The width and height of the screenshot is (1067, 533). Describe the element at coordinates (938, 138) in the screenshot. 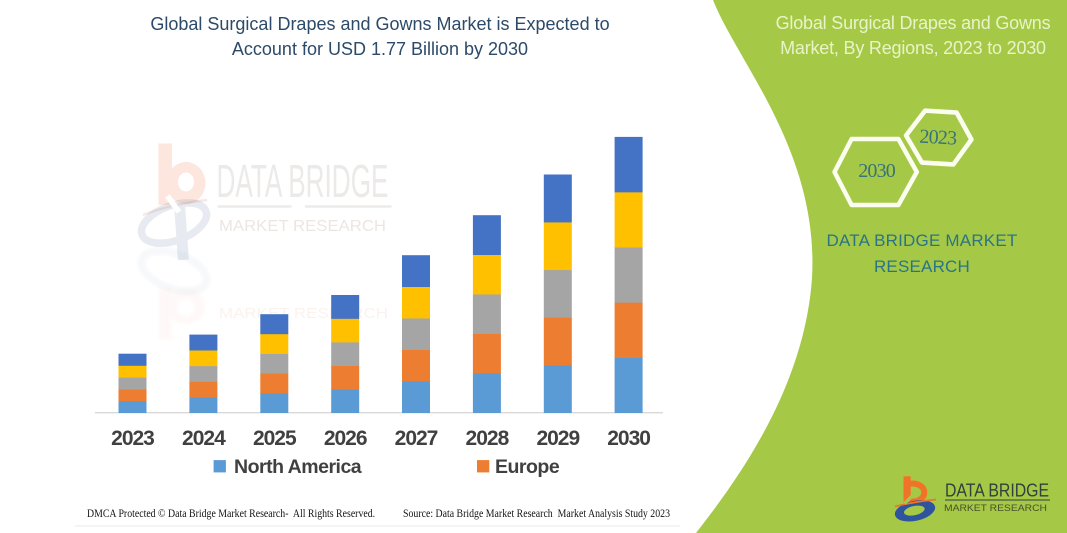

I see `svg-text: 2023` at that location.